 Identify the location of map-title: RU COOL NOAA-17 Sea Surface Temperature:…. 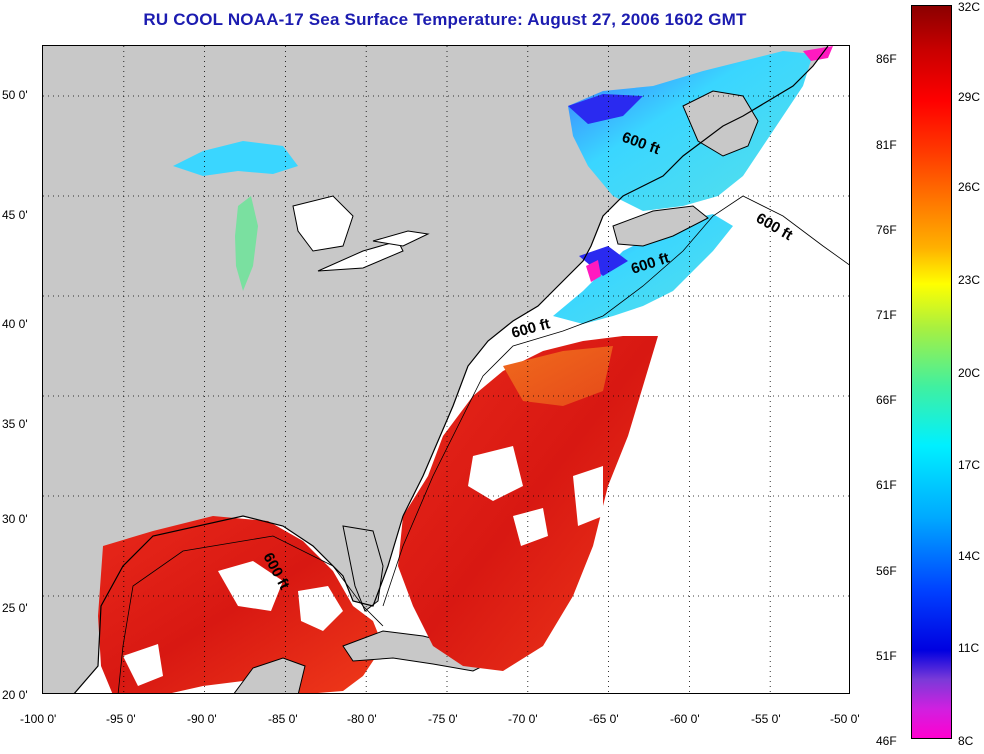
(445, 19).